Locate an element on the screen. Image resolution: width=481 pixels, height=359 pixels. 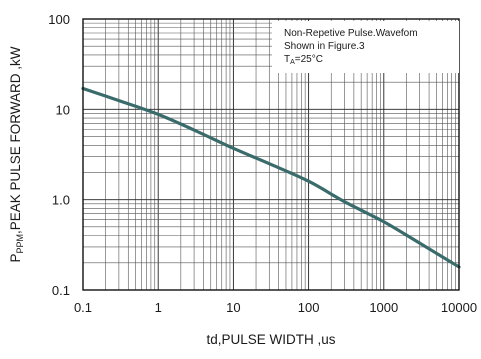
x-tick-label: 1 is located at coordinates (158, 307).